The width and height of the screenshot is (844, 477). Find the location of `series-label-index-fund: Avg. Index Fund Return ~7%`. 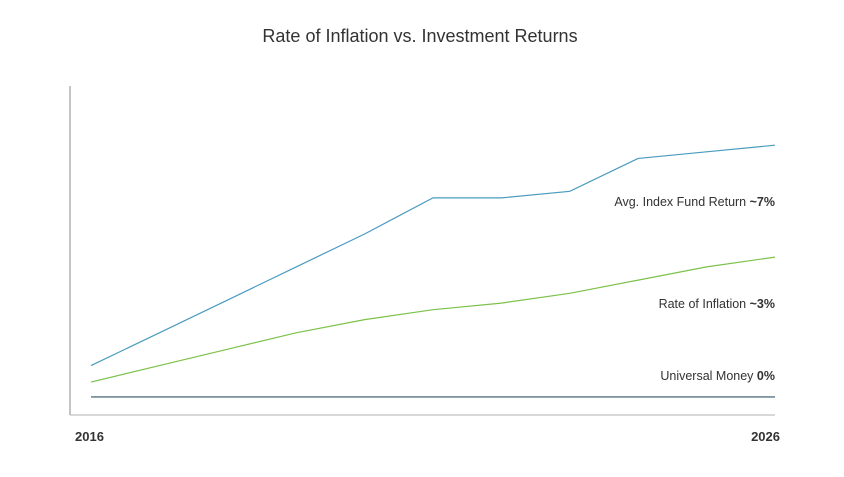

series-label-index-fund: Avg. Index Fund Return ~7% is located at coordinates (694, 202).